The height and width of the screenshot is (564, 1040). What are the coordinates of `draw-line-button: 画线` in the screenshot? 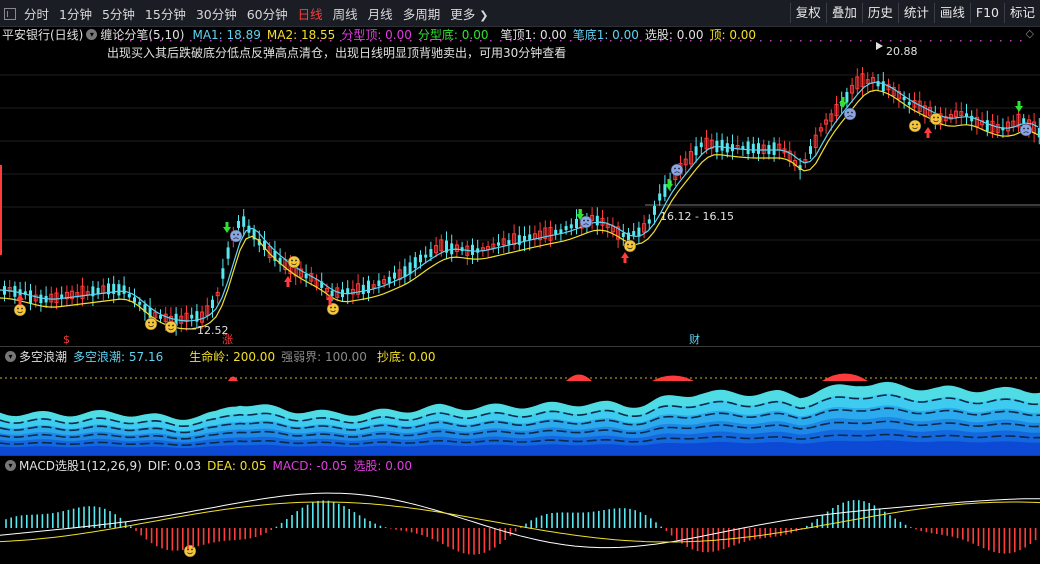 It's located at (951, 13).